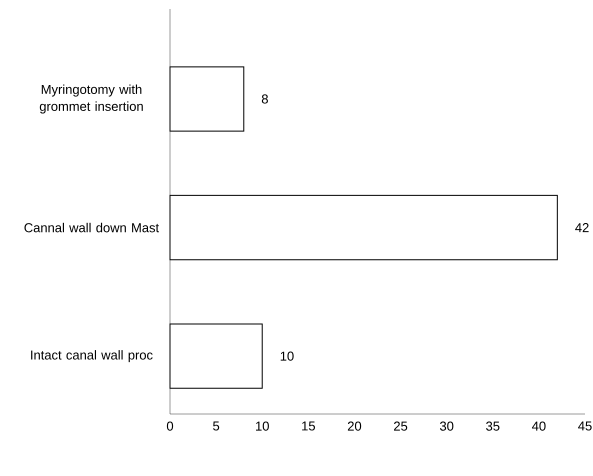 The width and height of the screenshot is (593, 476). I want to click on data-label: 8, so click(265, 99).